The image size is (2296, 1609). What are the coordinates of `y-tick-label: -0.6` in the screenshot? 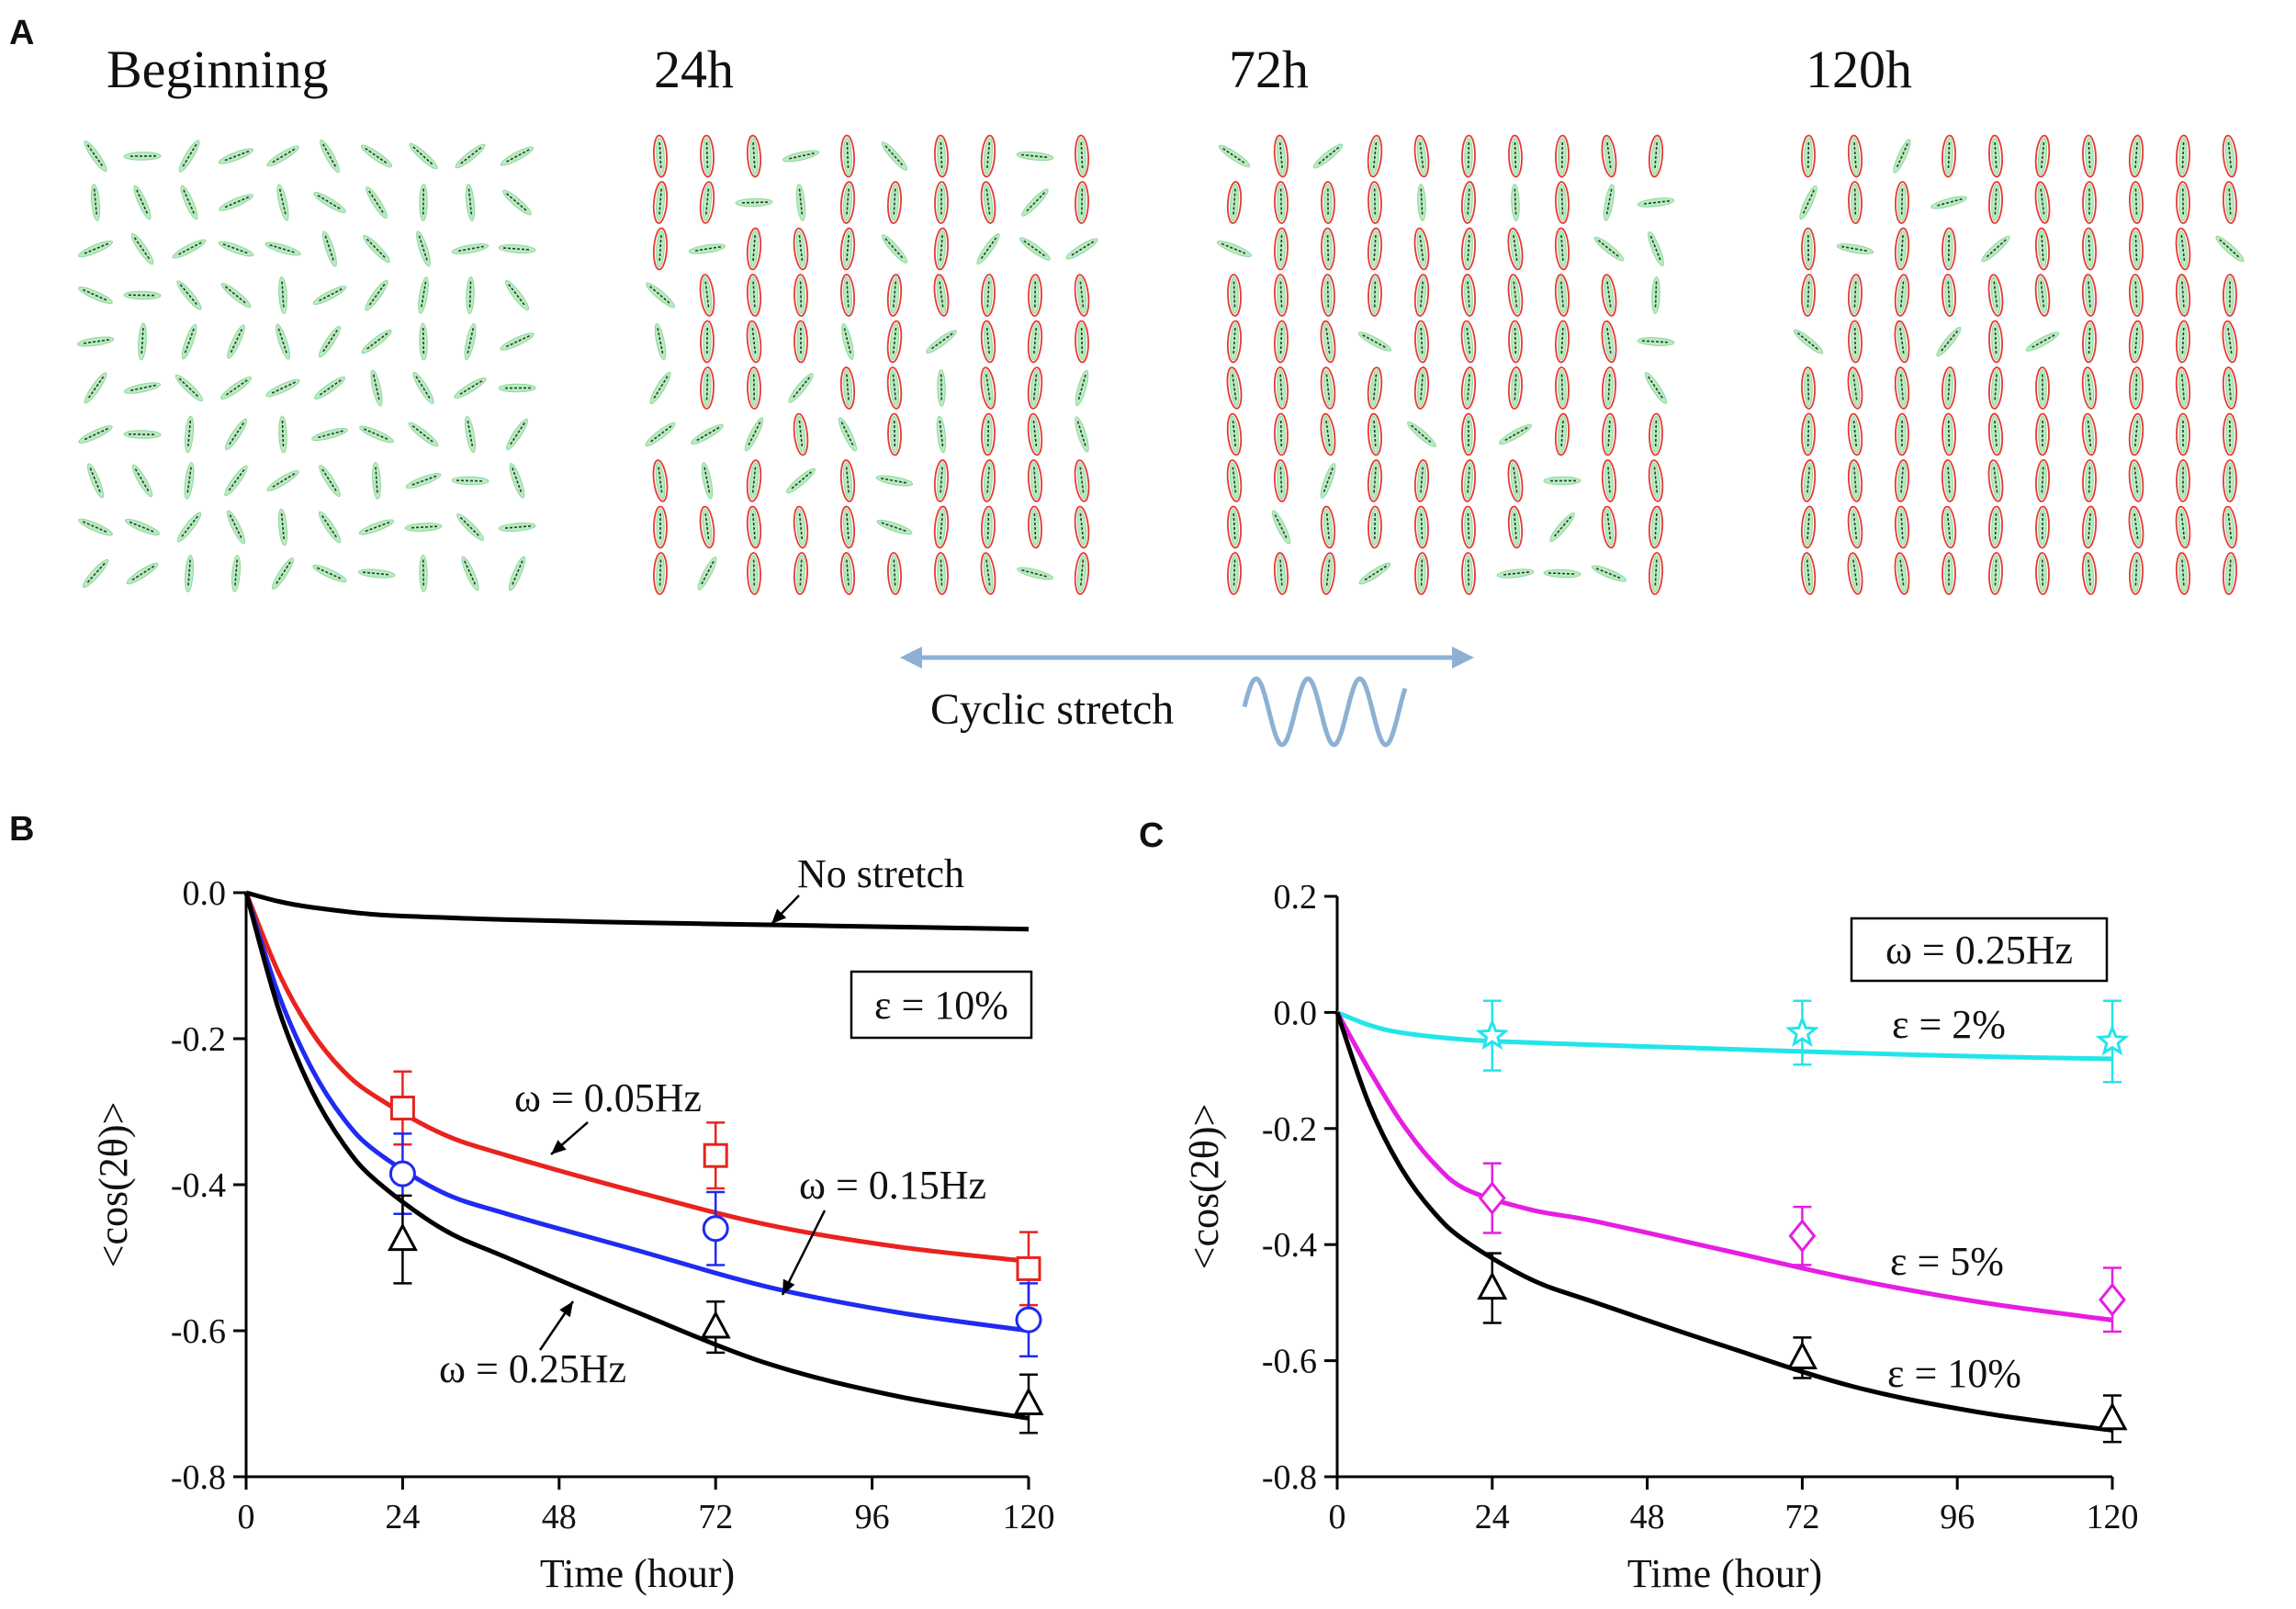 It's located at (198, 1331).